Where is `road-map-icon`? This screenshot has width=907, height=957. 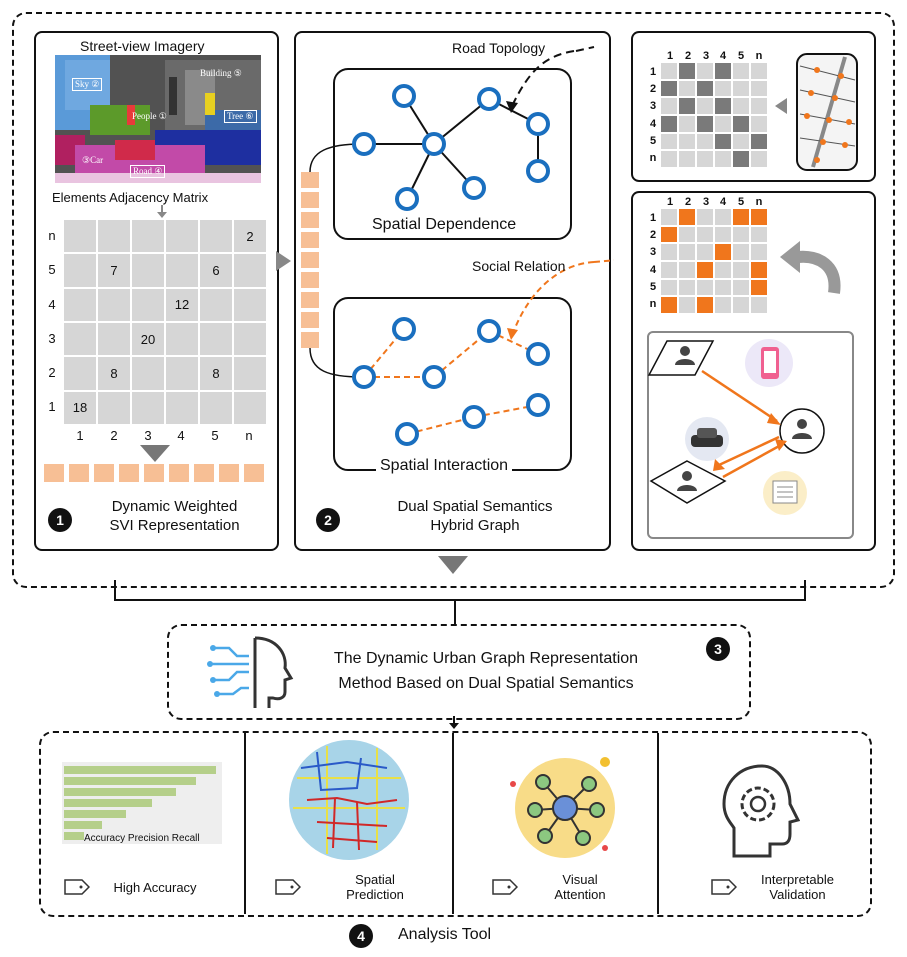
road-map-icon is located at coordinates (827, 112).